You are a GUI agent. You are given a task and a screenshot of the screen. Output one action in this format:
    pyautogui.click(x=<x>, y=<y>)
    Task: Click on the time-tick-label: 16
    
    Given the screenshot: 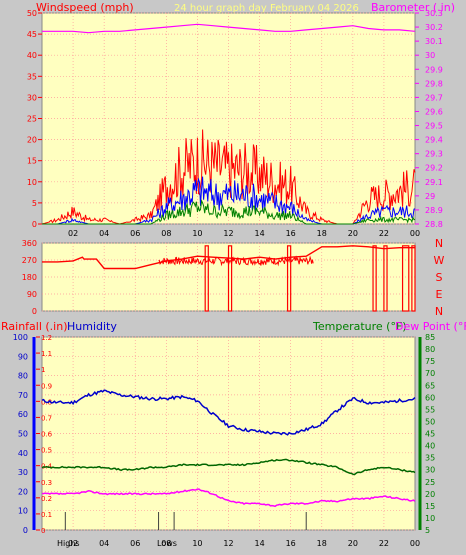 What is the action you would take?
    pyautogui.click(x=291, y=543)
    